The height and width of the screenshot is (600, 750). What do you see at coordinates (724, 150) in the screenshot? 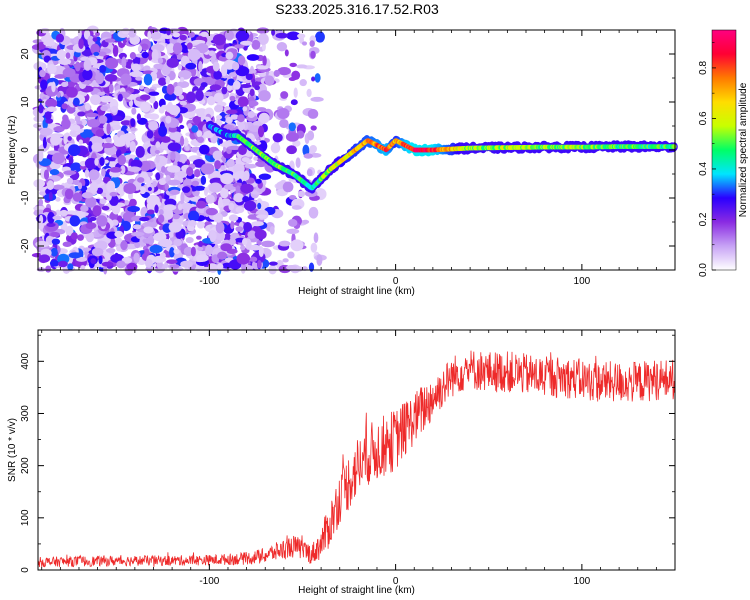
I see `colorbar-gradient` at bounding box center [724, 150].